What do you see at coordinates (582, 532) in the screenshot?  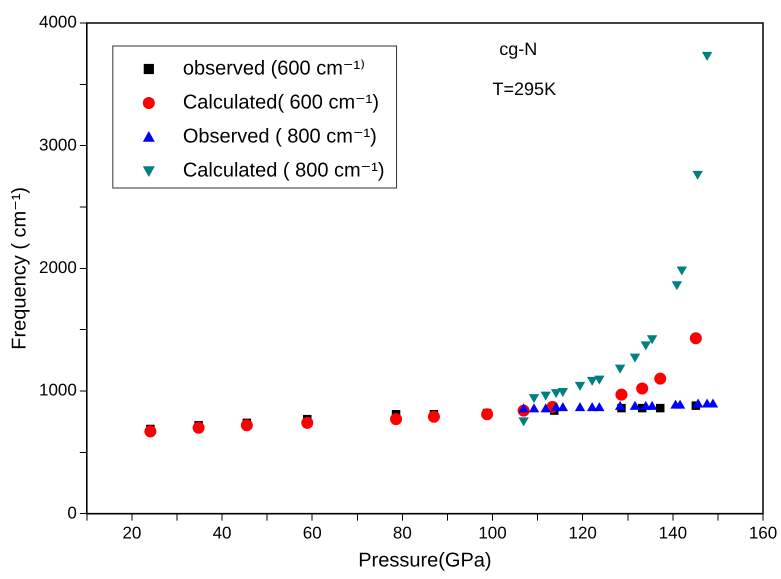 I see `x-tick-label: 120` at bounding box center [582, 532].